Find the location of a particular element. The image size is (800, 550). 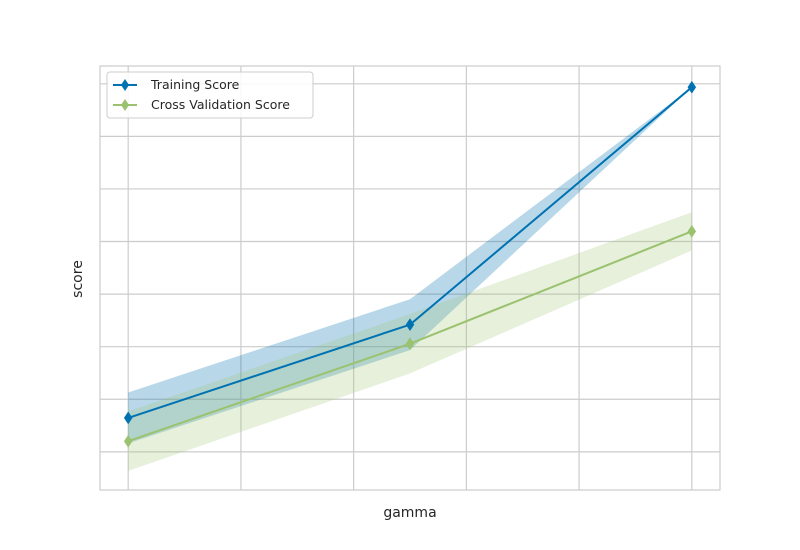

legend-label-training-score: Training Score is located at coordinates (195, 84).